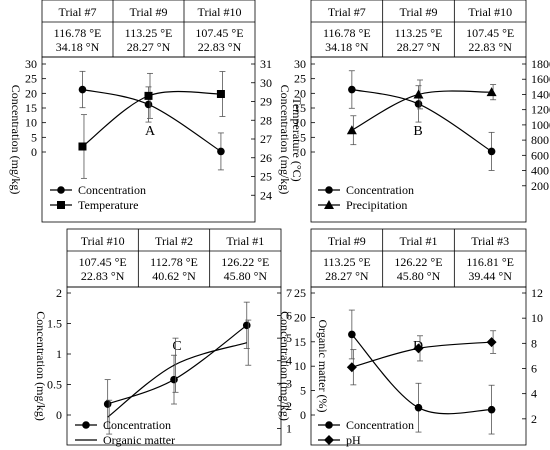  I want to click on series-line-concentration, so click(421, 120).